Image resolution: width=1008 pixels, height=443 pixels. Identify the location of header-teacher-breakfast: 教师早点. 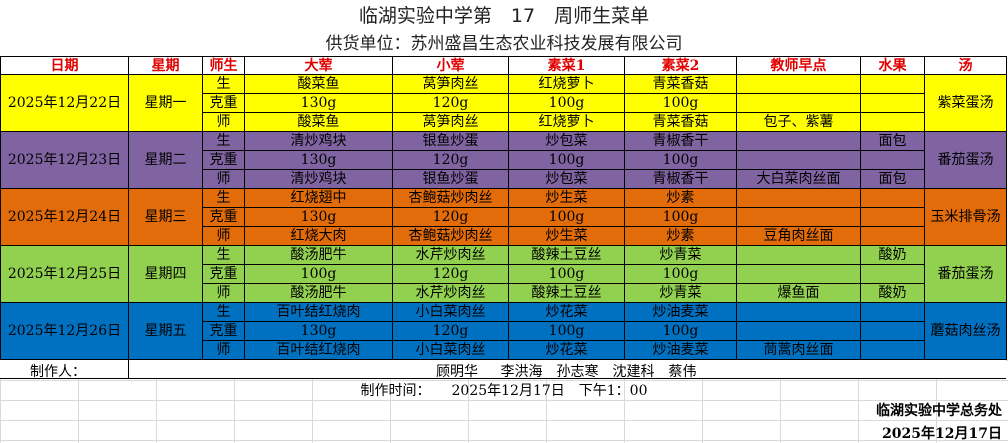
(798, 65).